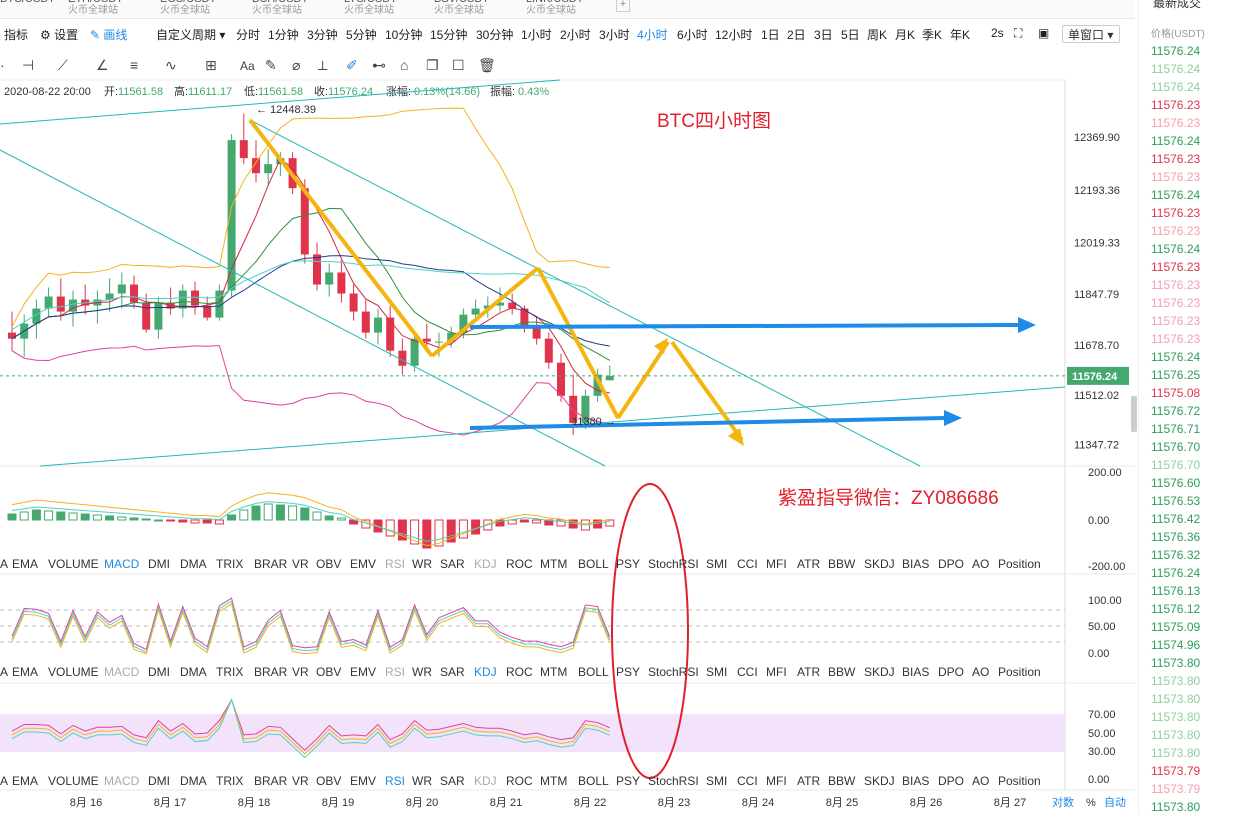  I want to click on period-2: 1分钟, so click(283, 35).